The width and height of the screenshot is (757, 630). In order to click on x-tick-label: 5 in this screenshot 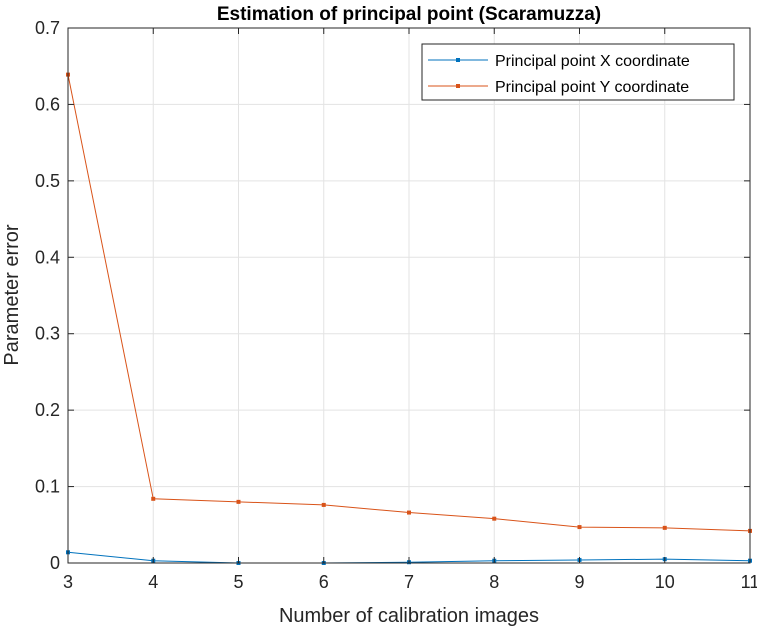, I will do `click(238, 582)`.